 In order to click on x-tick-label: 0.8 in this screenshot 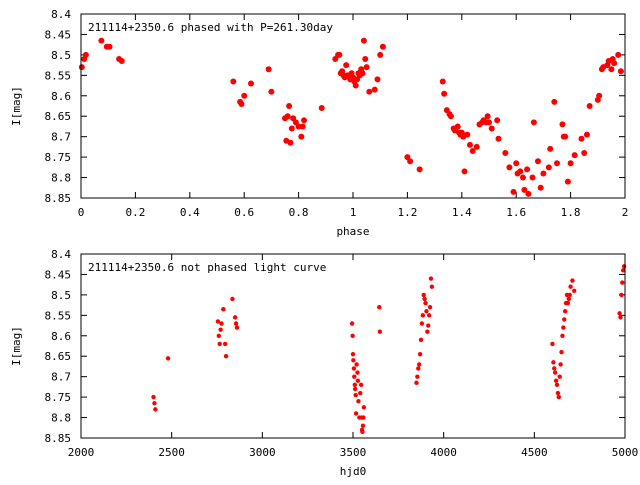, I will do `click(299, 212)`.